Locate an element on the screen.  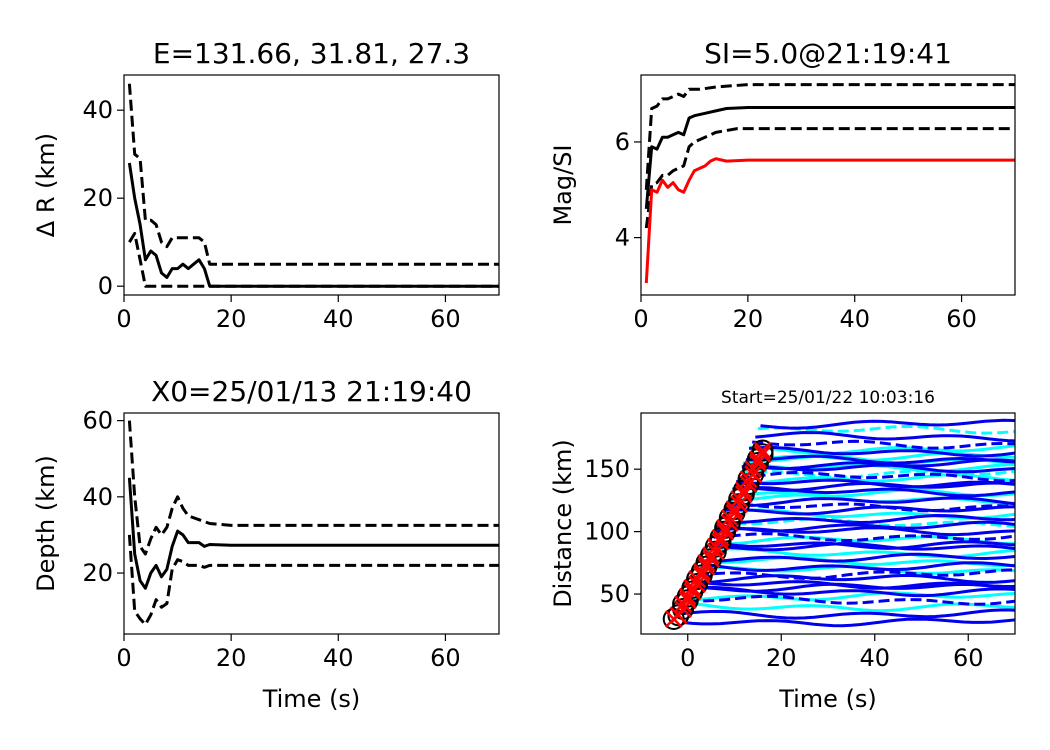
y-axis-label: Δ R (km) is located at coordinates (46, 185).